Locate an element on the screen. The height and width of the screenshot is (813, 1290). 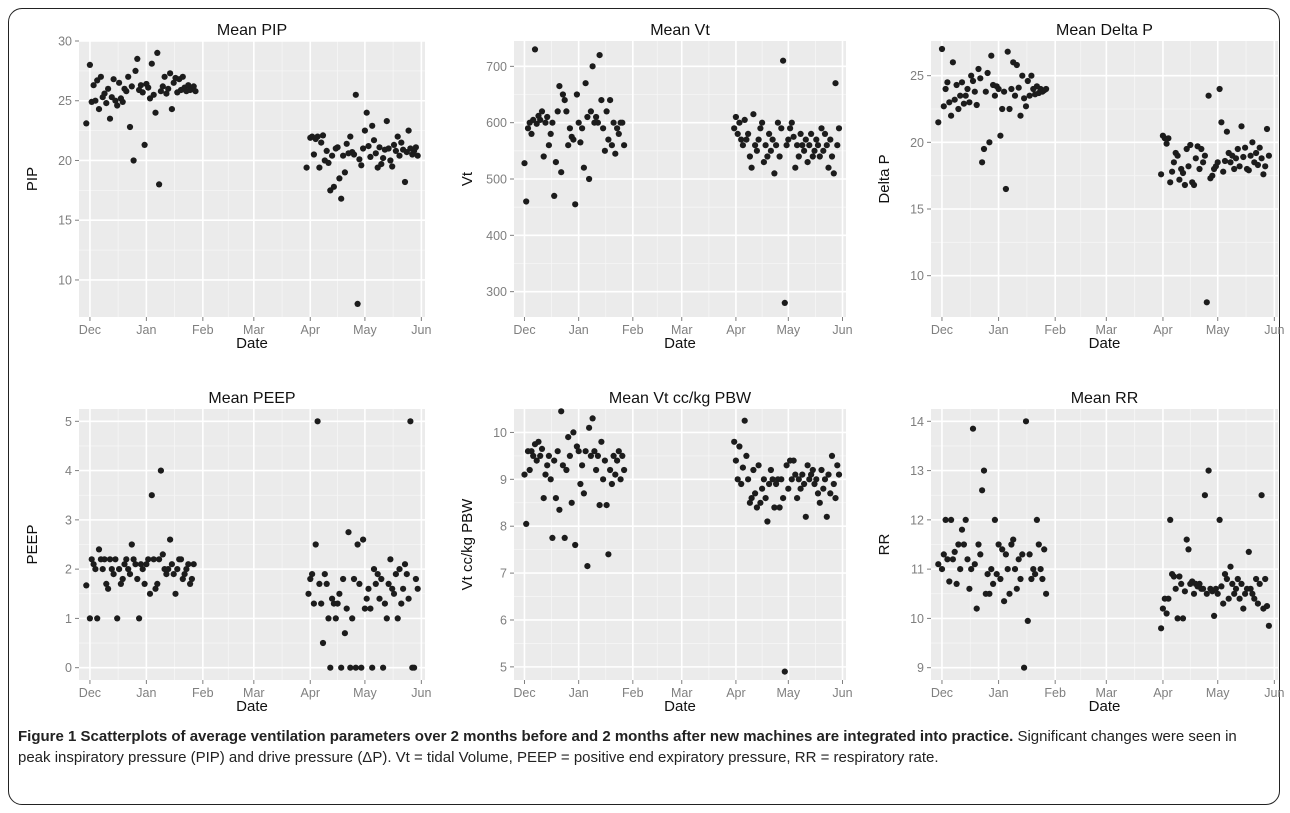
chart-title: Mean Vt cc/kg PBW is located at coordinates (680, 398).